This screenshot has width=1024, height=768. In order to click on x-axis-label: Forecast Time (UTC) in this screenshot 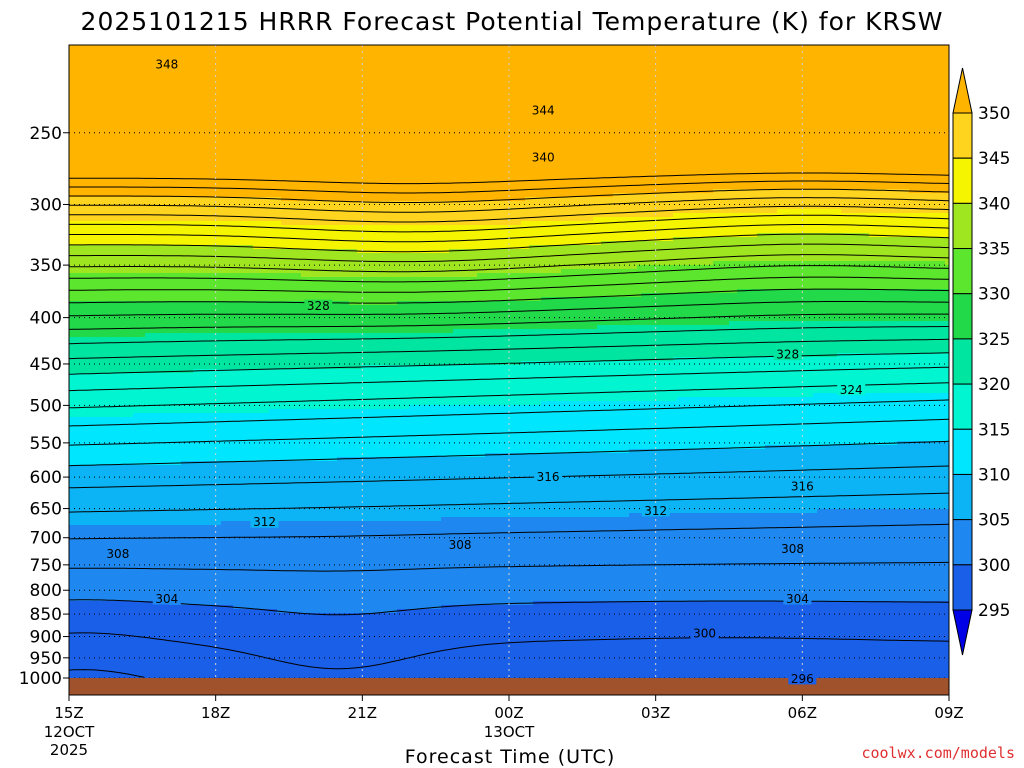, I will do `click(510, 757)`.